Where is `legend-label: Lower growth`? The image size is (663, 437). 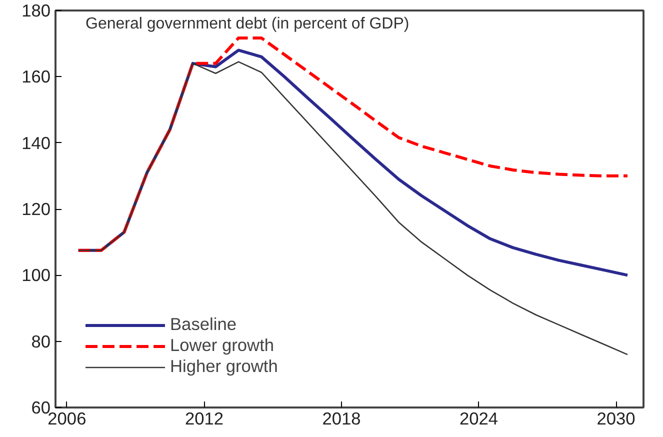
legend-label: Lower growth is located at coordinates (222, 345).